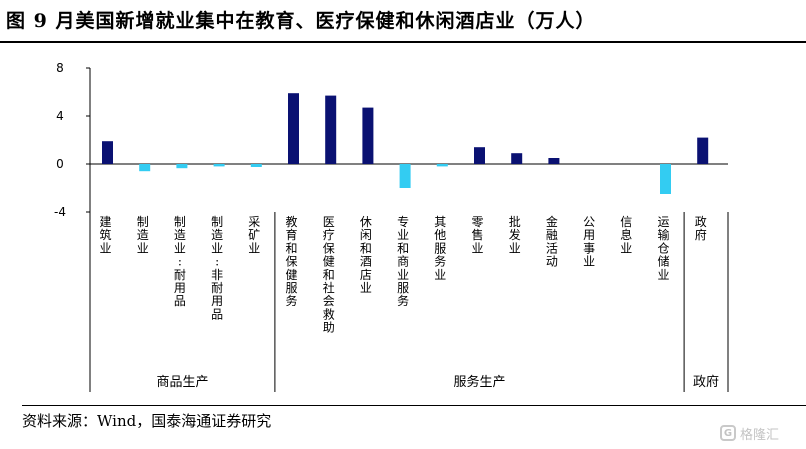 This screenshot has height=449, width=806. What do you see at coordinates (440, 248) in the screenshot?
I see `category-label: 其他服务业` at bounding box center [440, 248].